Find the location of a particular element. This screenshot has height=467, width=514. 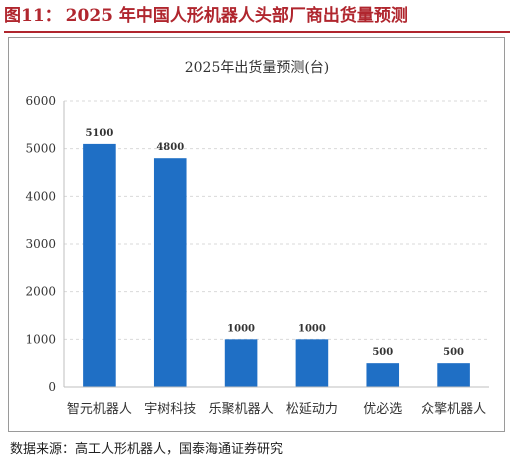

y-tick-label: 1000 is located at coordinates (40, 339).